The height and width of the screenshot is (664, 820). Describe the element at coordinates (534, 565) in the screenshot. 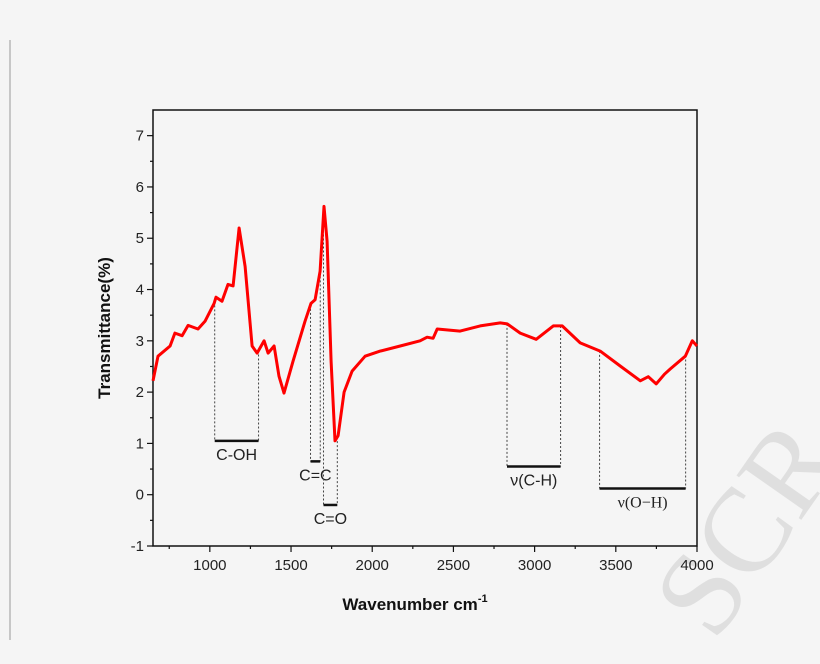

I see `x-tick-label: 3000` at that location.